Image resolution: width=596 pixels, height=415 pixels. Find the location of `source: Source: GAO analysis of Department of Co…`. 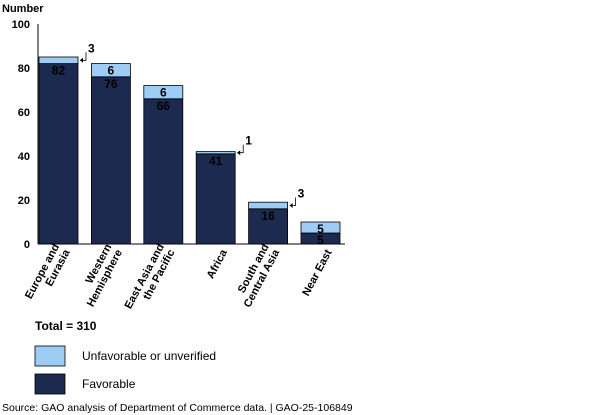

source: Source: GAO analysis of Department of Co… is located at coordinates (177, 408).